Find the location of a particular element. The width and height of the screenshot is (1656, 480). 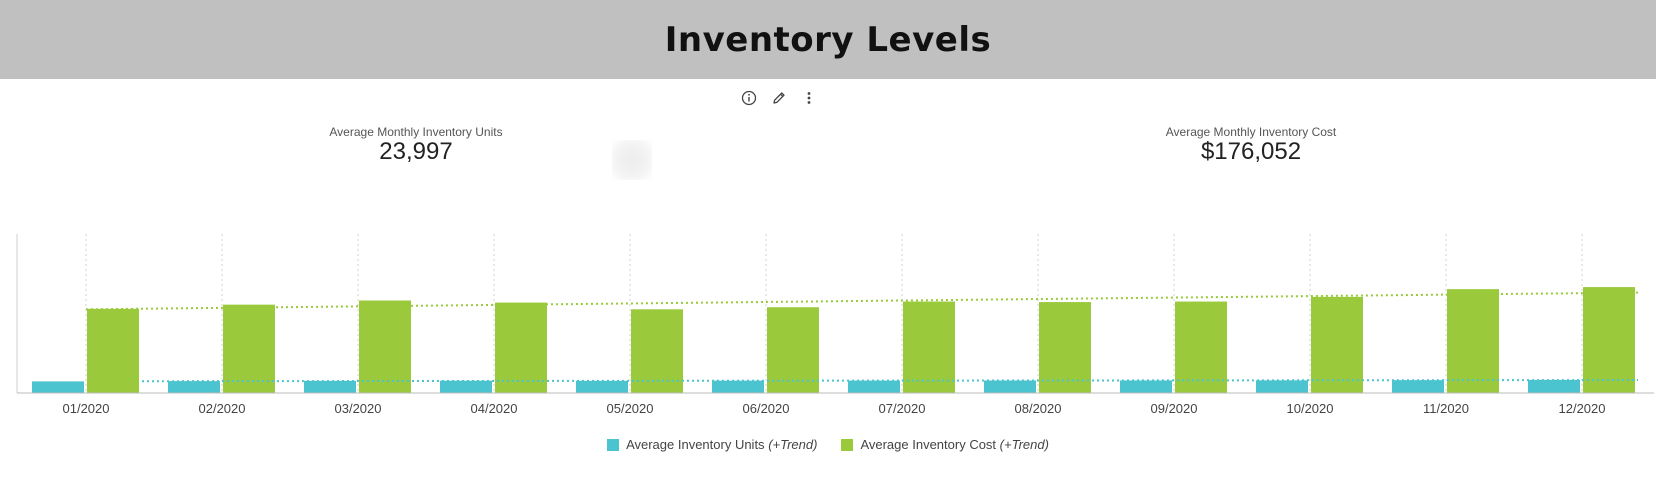

trendline-units is located at coordinates (890, 381).